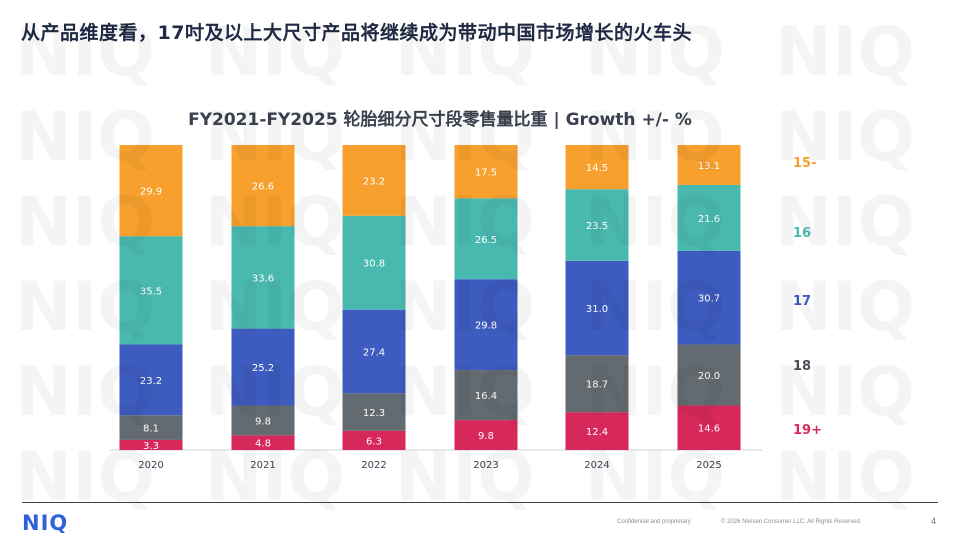 Image resolution: width=960 pixels, height=540 pixels. Describe the element at coordinates (802, 301) in the screenshot. I see `legend-item-17: 17` at that location.